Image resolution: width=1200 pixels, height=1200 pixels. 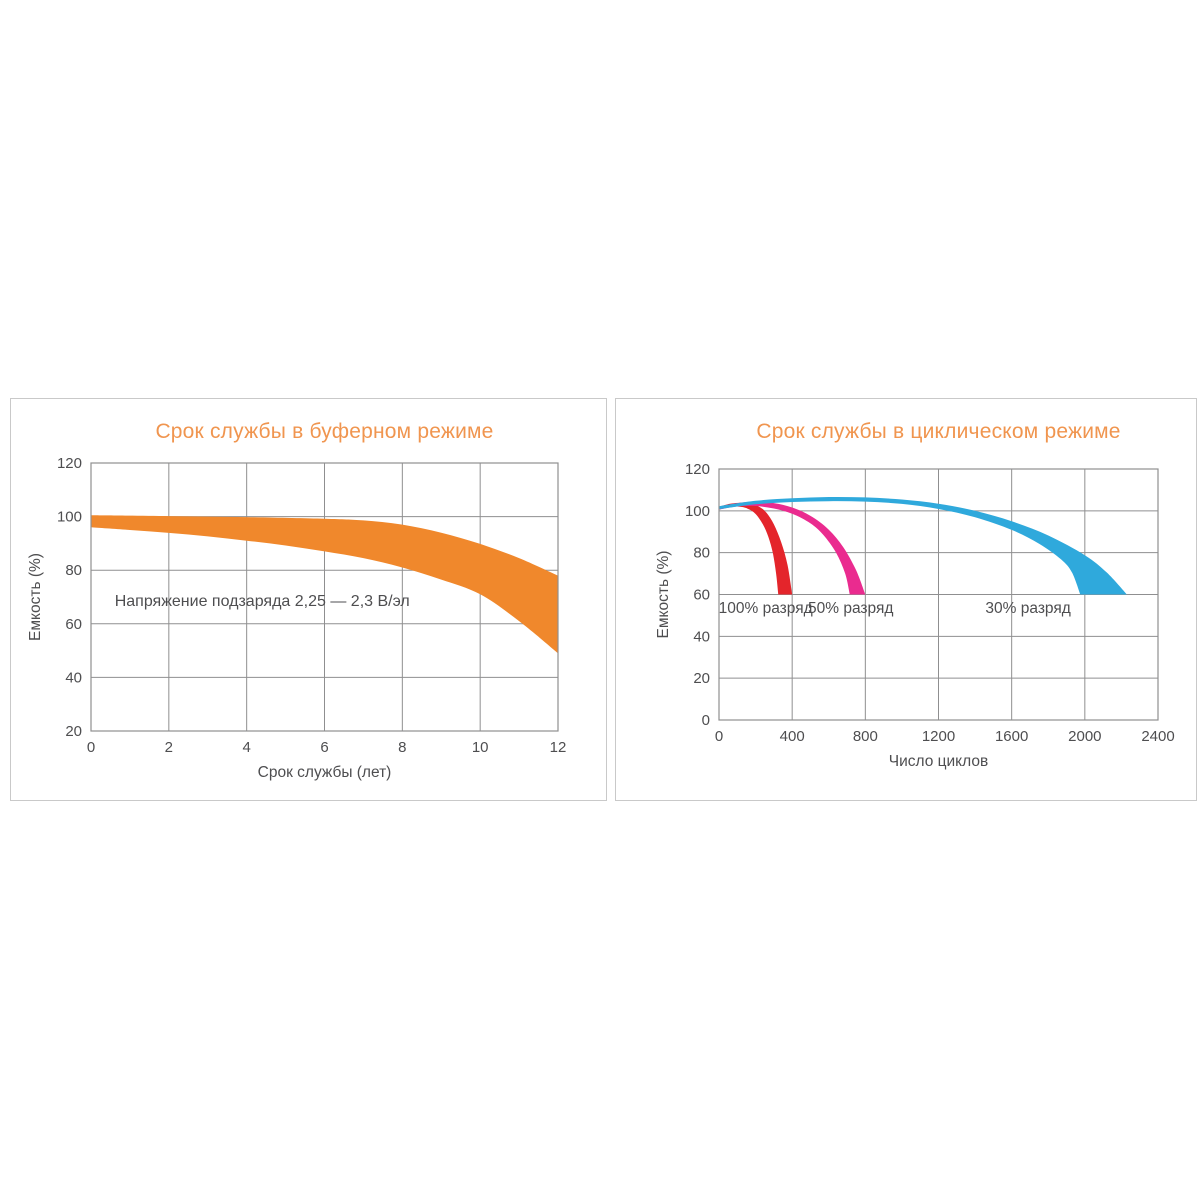 I want to click on buffer-chart-title: Срок службы в буферном режиме, so click(x=324, y=431).